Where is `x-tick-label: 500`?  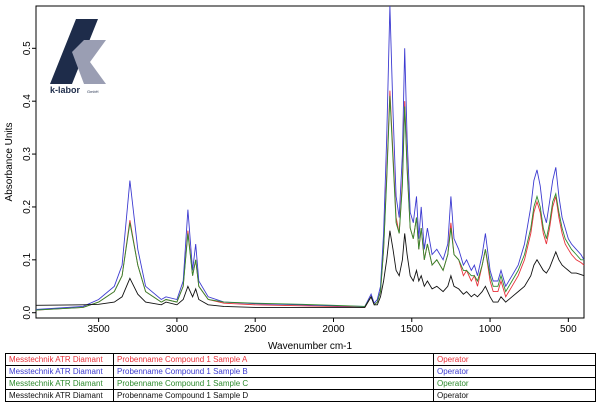
x-tick-label: 500 is located at coordinates (568, 329).